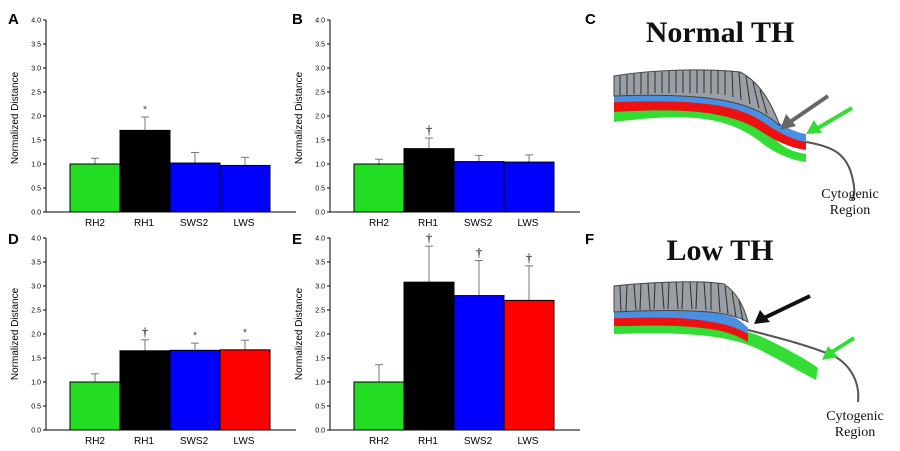 Image resolution: width=900 pixels, height=451 pixels. What do you see at coordinates (299, 117) in the screenshot?
I see `y-axis-label-b: Normalized Distance` at bounding box center [299, 117].